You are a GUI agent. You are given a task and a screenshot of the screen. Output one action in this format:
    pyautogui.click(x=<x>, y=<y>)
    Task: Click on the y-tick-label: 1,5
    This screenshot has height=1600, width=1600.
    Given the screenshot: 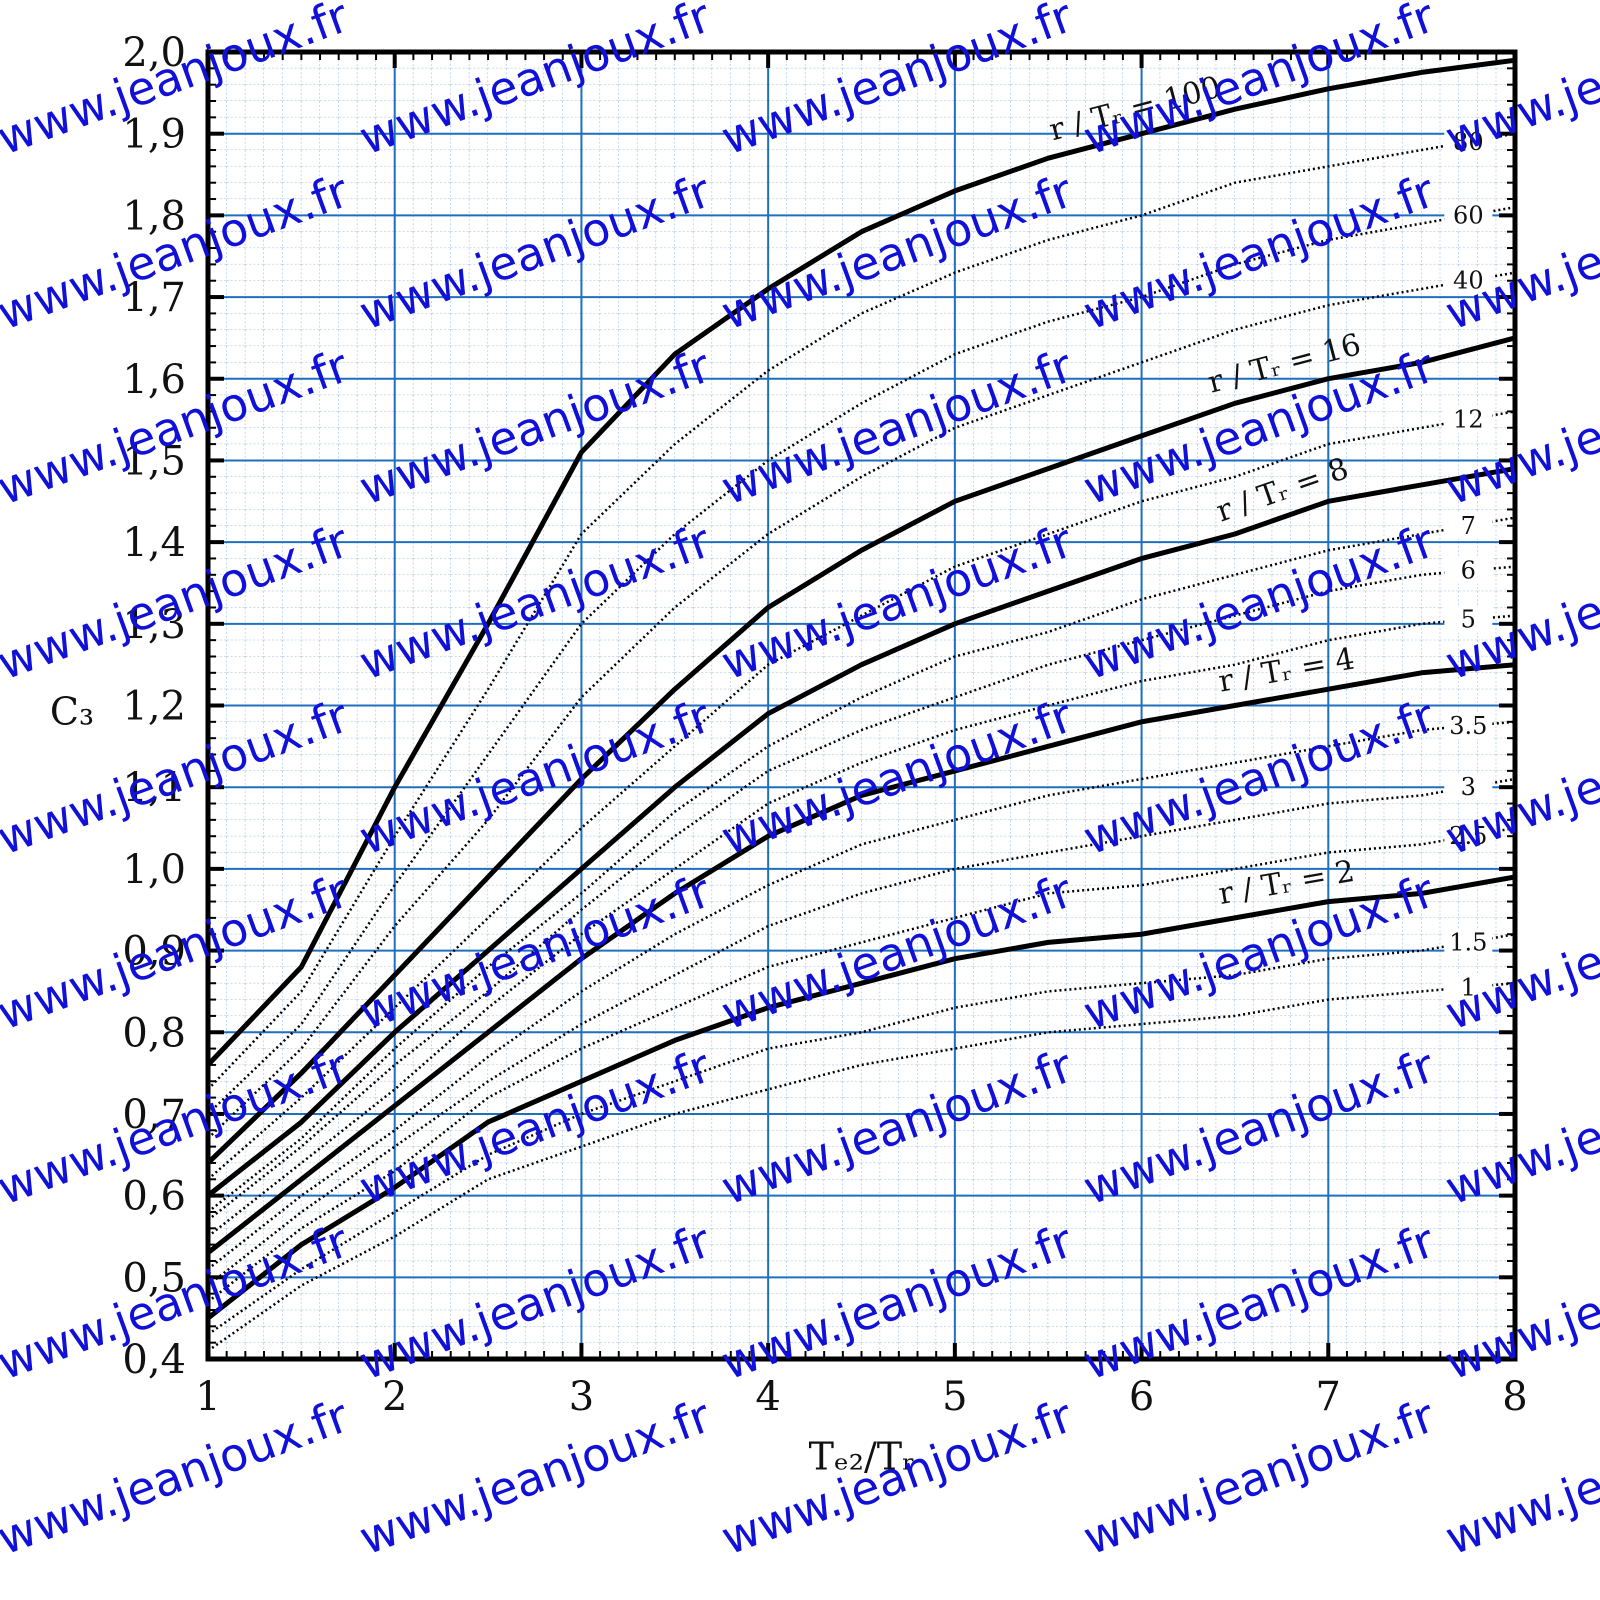 What is the action you would take?
    pyautogui.click(x=154, y=461)
    